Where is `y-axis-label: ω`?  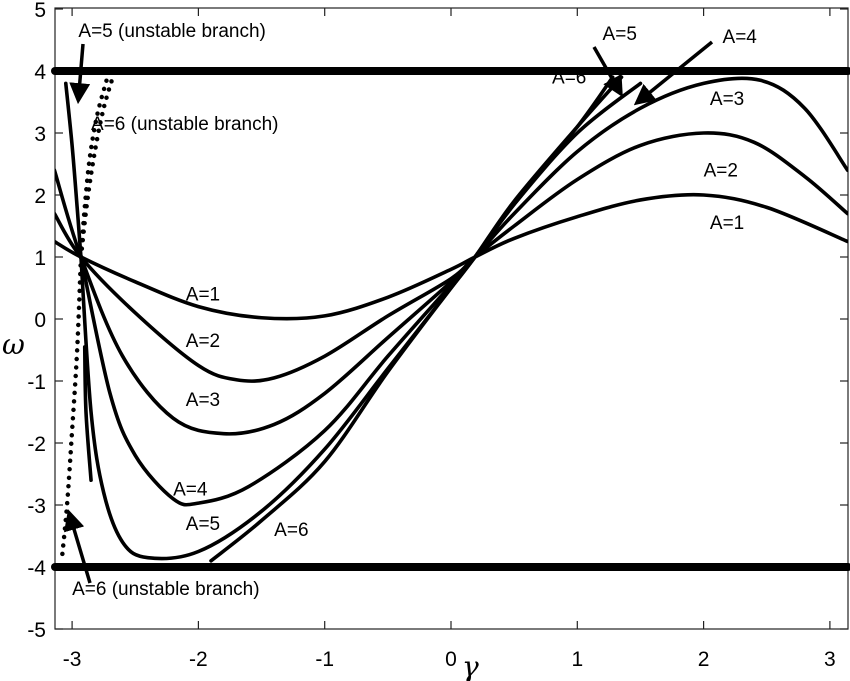
y-axis-label: ω is located at coordinates (13, 344).